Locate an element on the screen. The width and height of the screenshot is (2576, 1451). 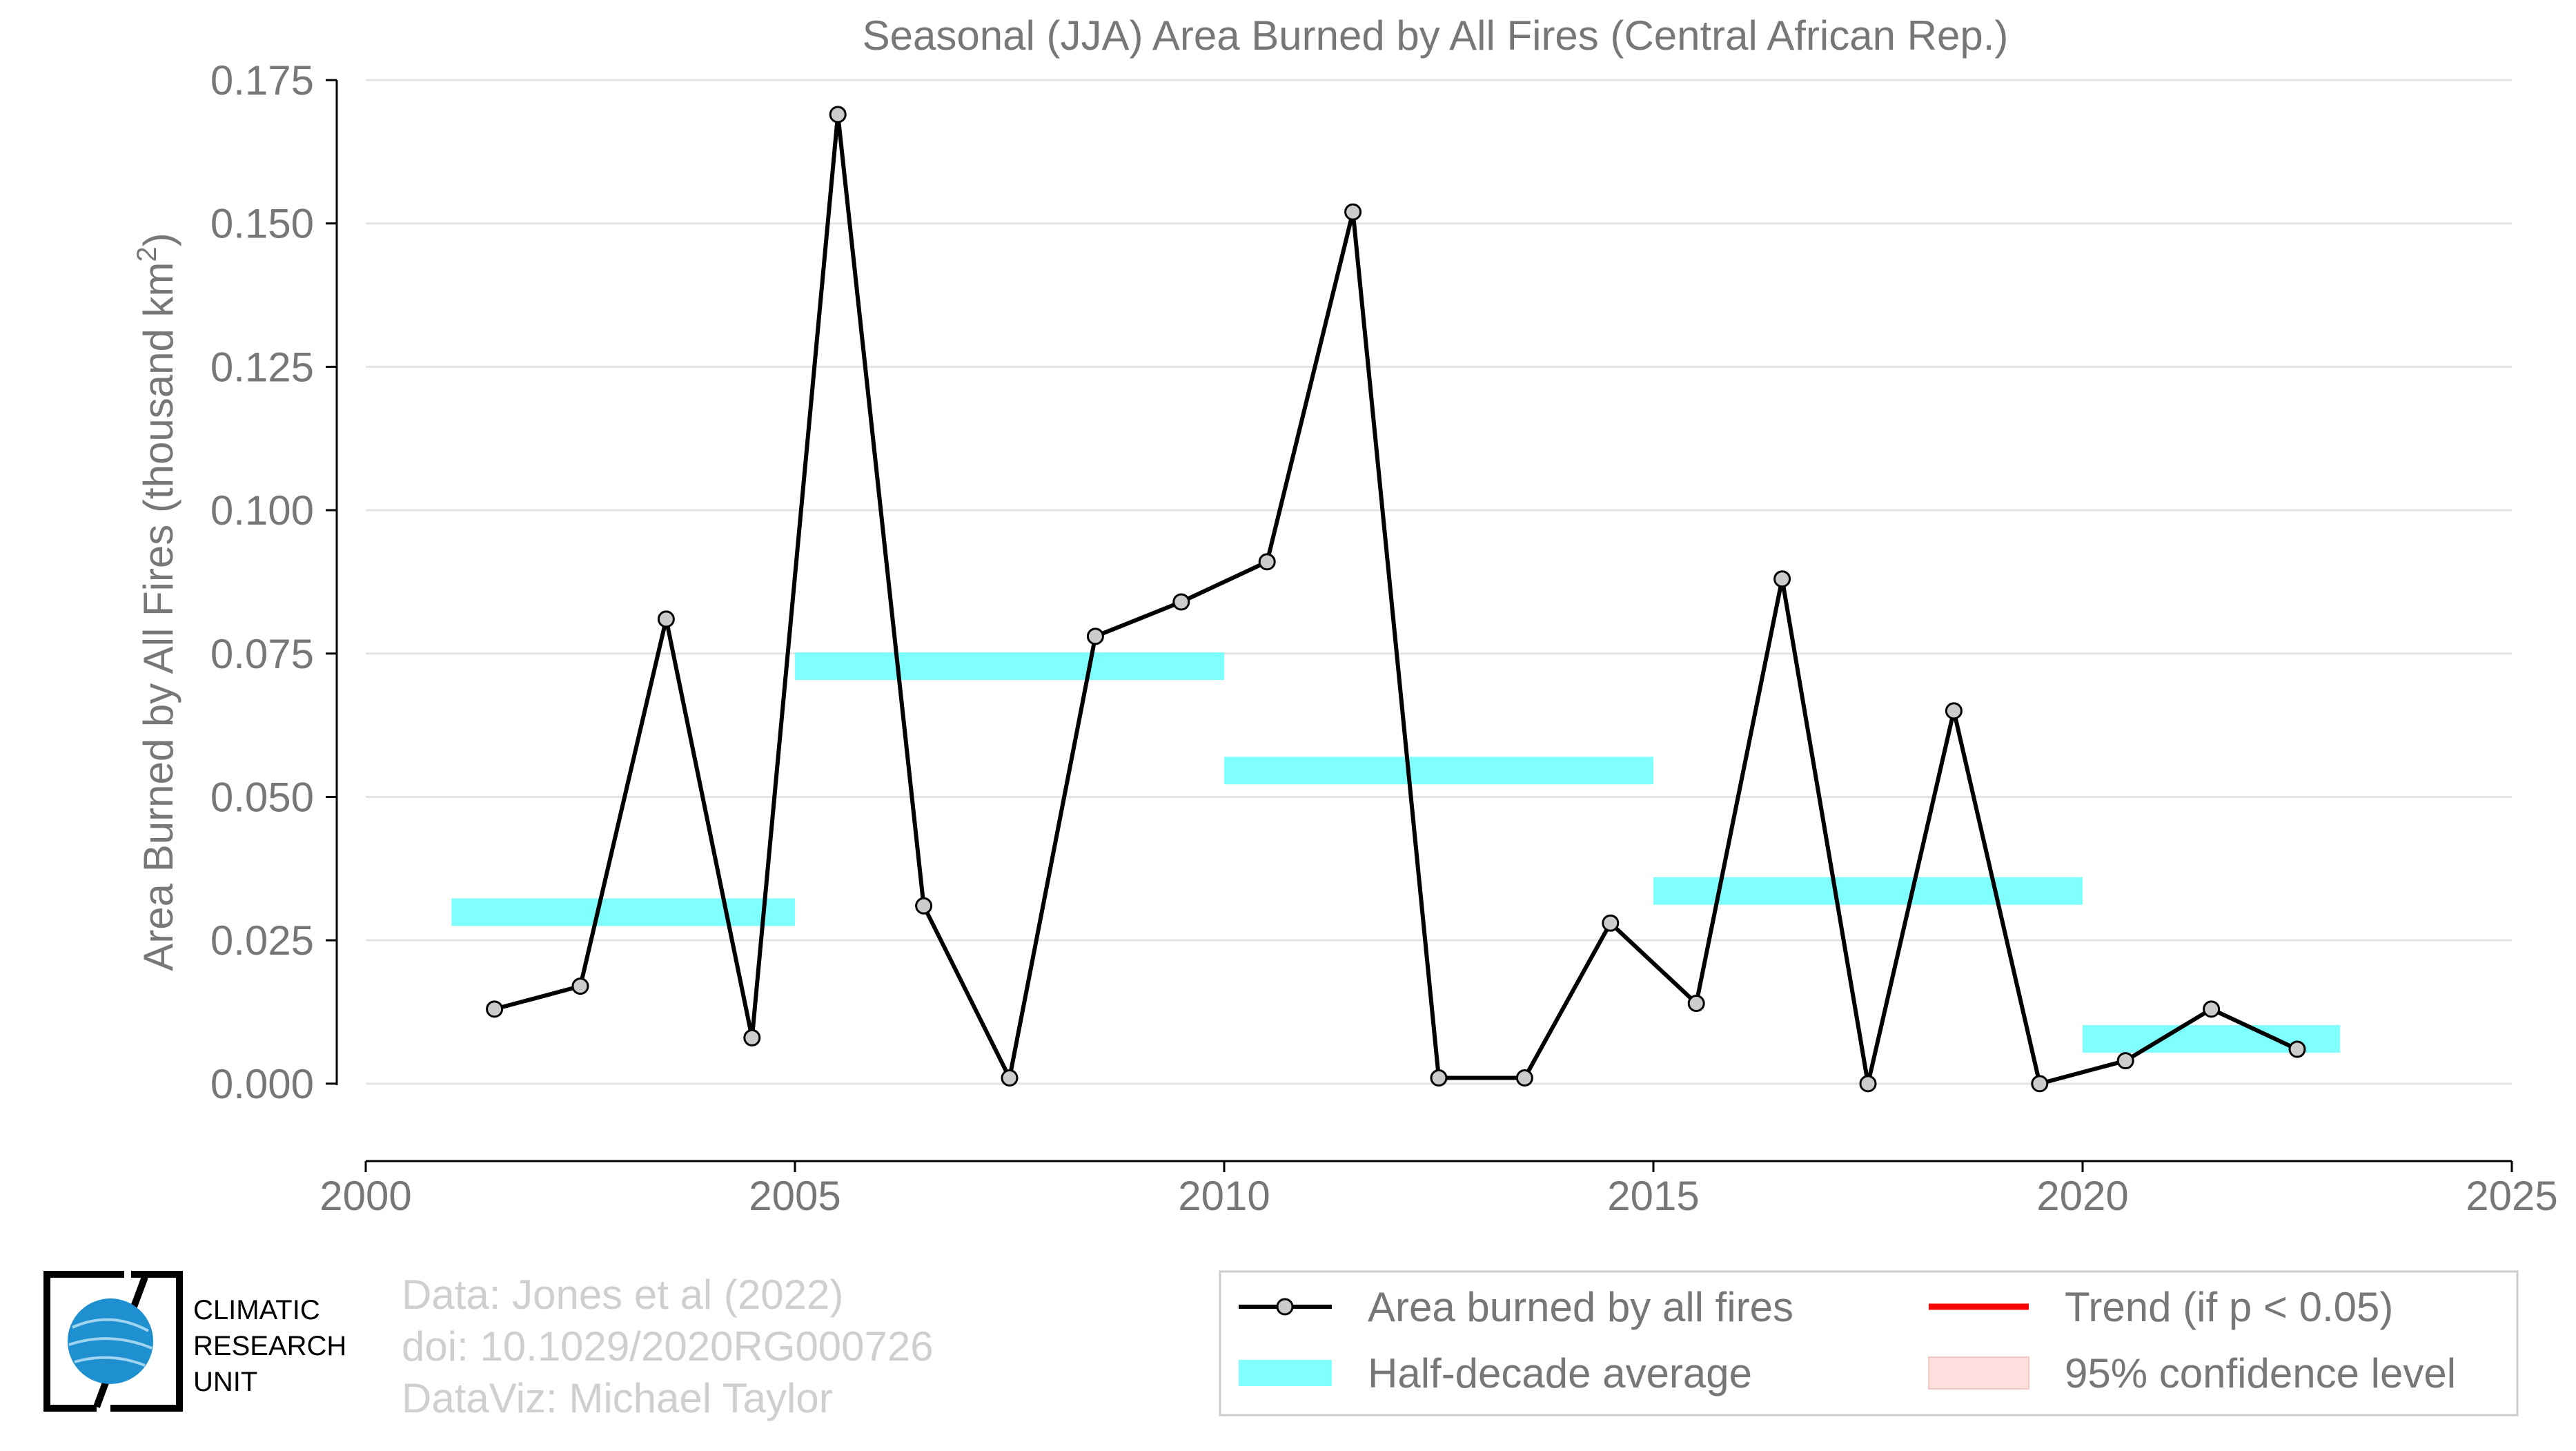
legend-label-area-burned: Area burned by all fires is located at coordinates (1580, 1307).